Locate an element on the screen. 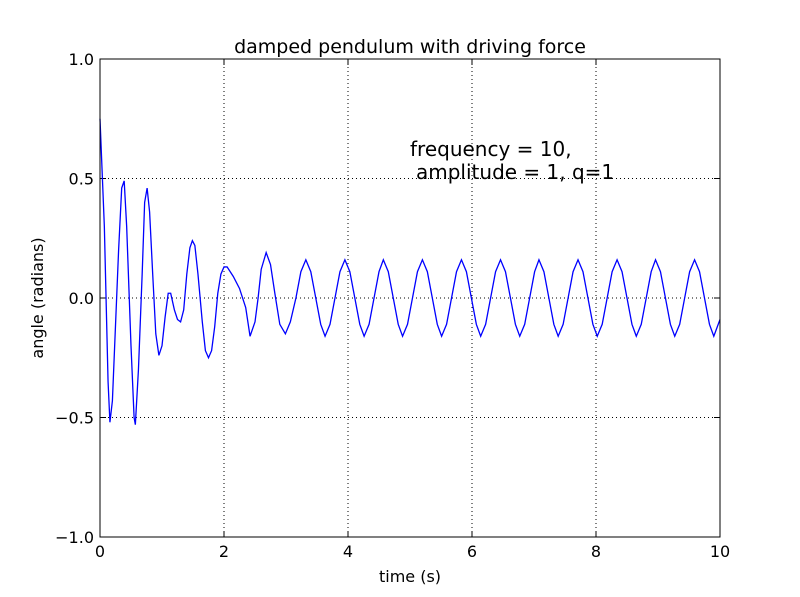 This screenshot has height=597, width=800. y-axis-label: angle (radians) is located at coordinates (37, 297).